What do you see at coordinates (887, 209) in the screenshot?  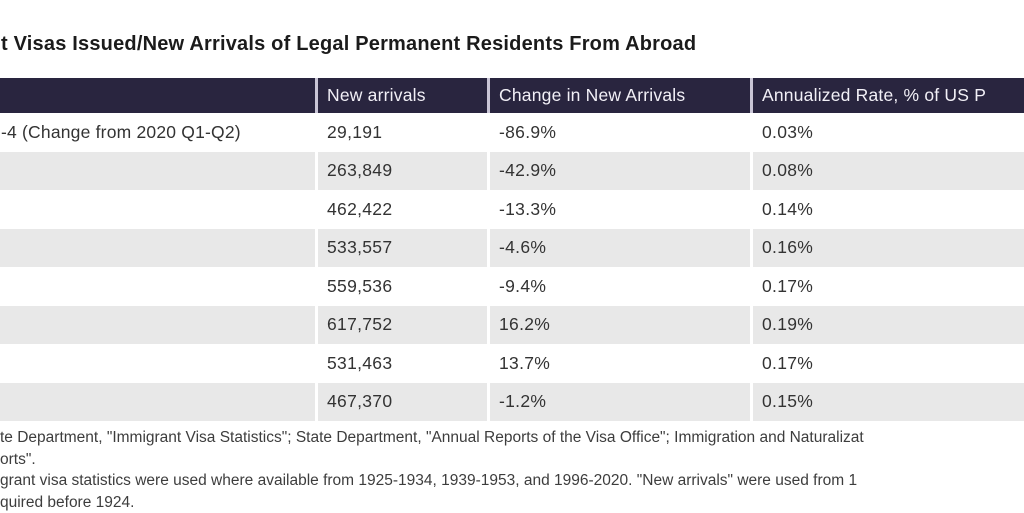 I see `rate-cell: 0.14%` at bounding box center [887, 209].